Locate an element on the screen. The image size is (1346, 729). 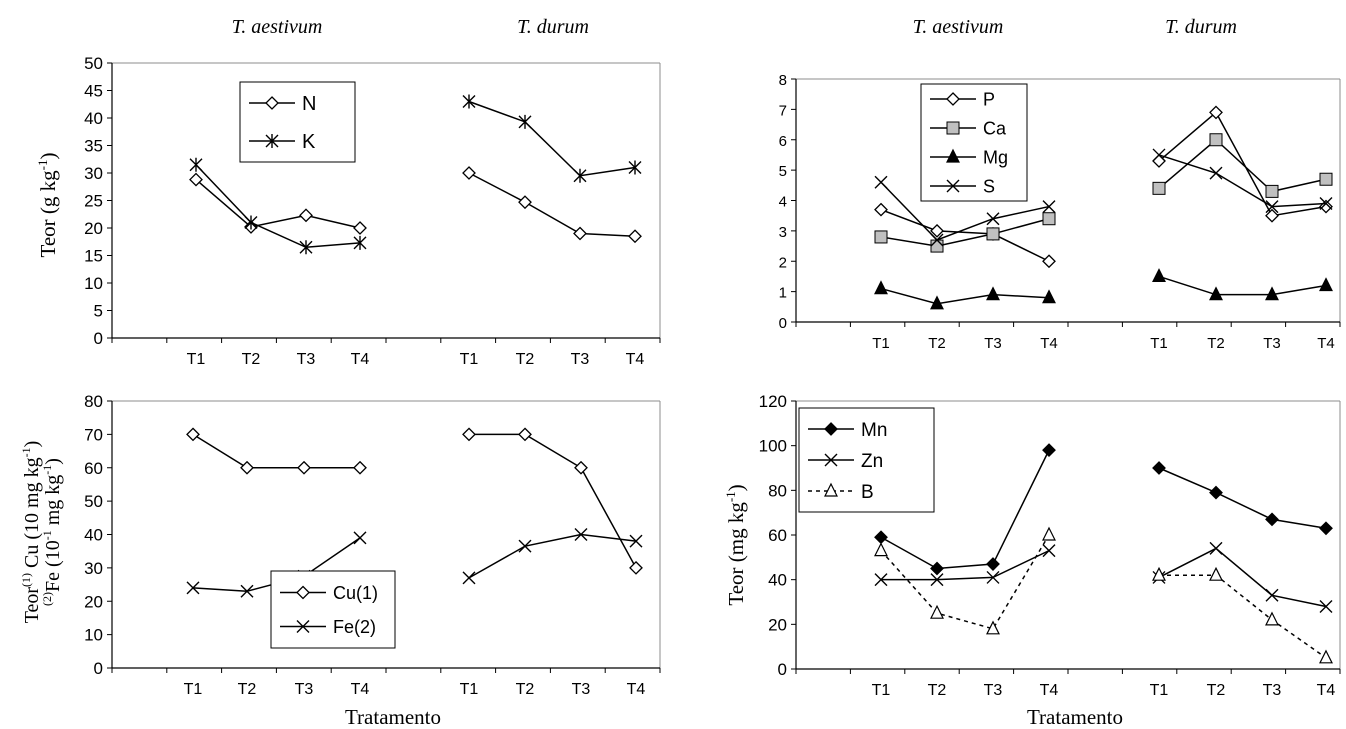
y-tick-label: 10 is located at coordinates (93, 635).